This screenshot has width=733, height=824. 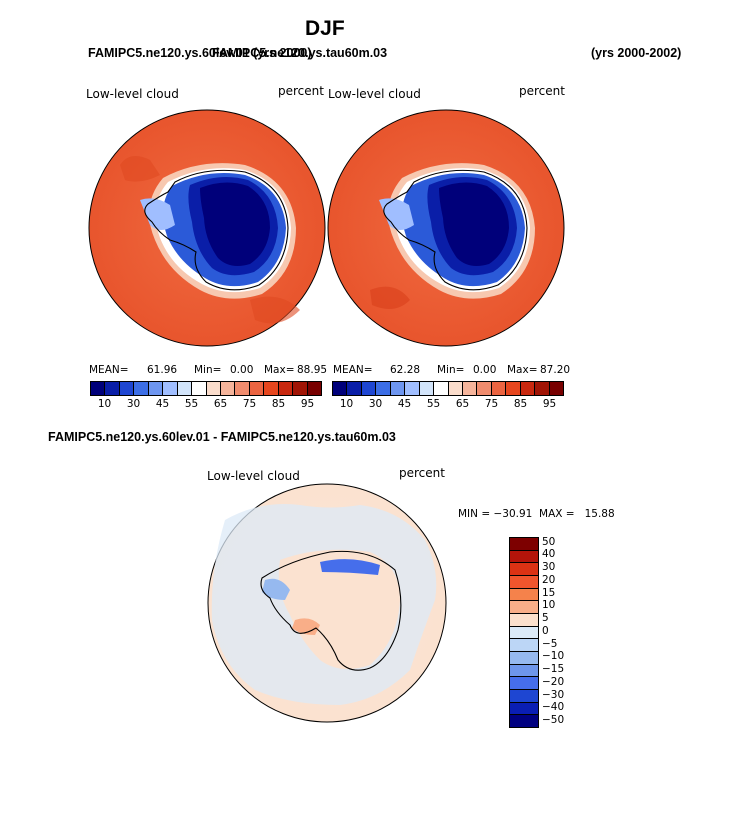 What do you see at coordinates (162, 370) in the screenshot?
I see `panel1-mean: 61.96` at bounding box center [162, 370].